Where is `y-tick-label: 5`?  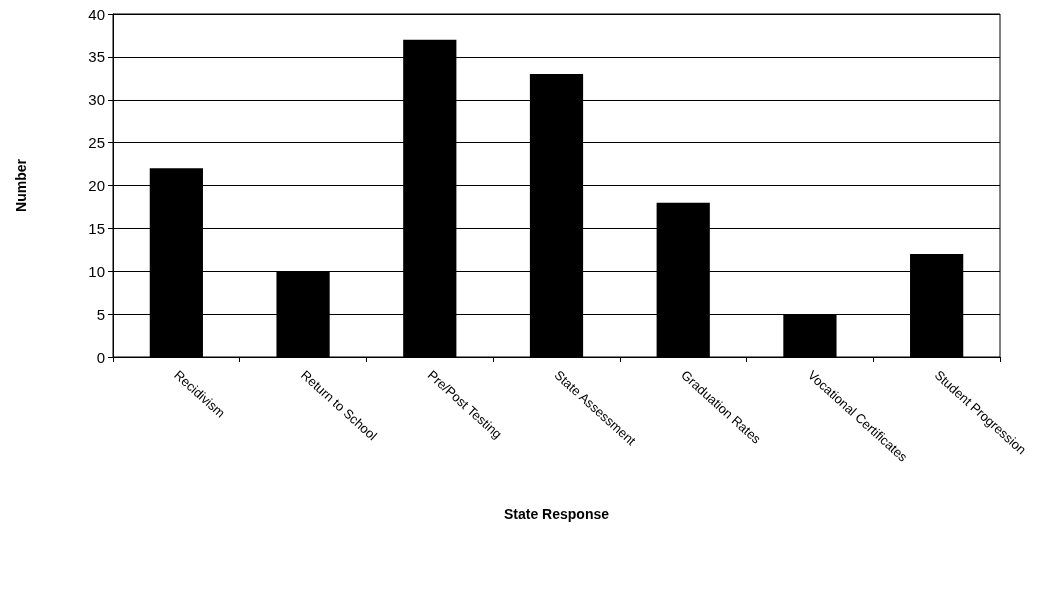
y-tick-label: 5 is located at coordinates (100, 314).